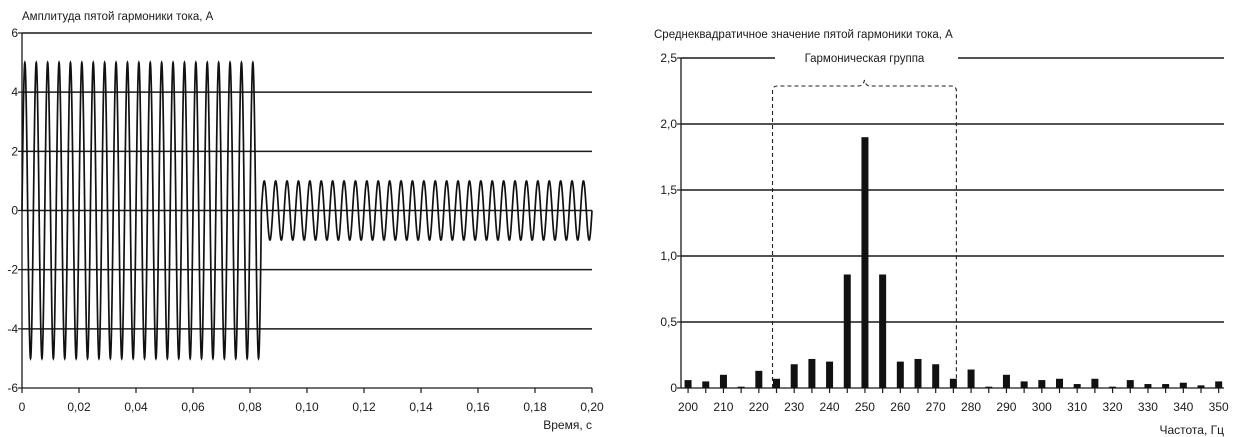 This screenshot has height=437, width=1236. I want to click on right-x-tick-label: 310, so click(1077, 407).